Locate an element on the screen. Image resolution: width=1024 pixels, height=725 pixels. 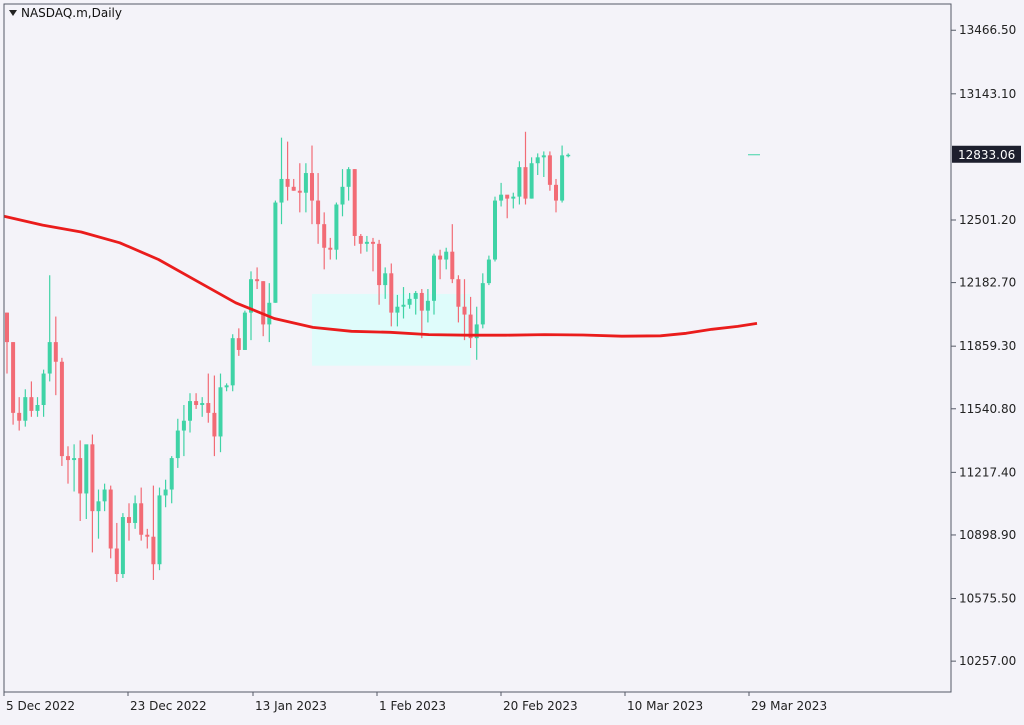
time-tick-label: 23 Dec 2022 is located at coordinates (168, 706).